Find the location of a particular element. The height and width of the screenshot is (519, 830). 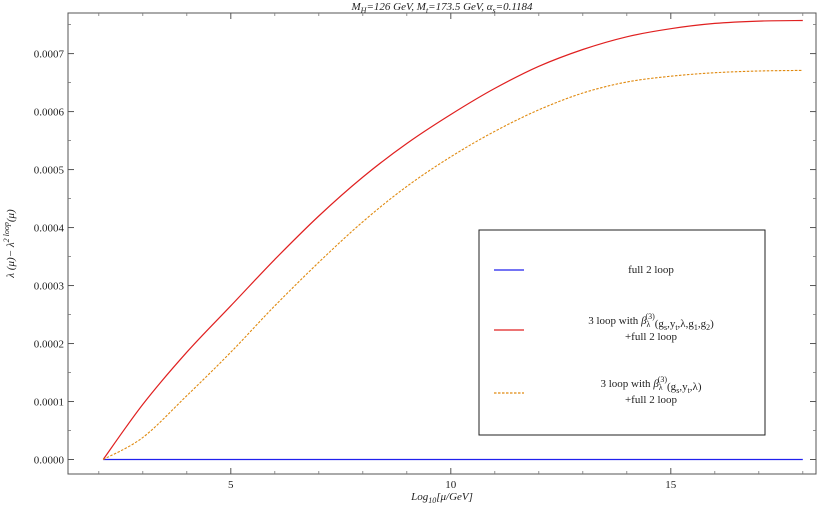

y-tick-label: 0.0002 is located at coordinates (49, 345).